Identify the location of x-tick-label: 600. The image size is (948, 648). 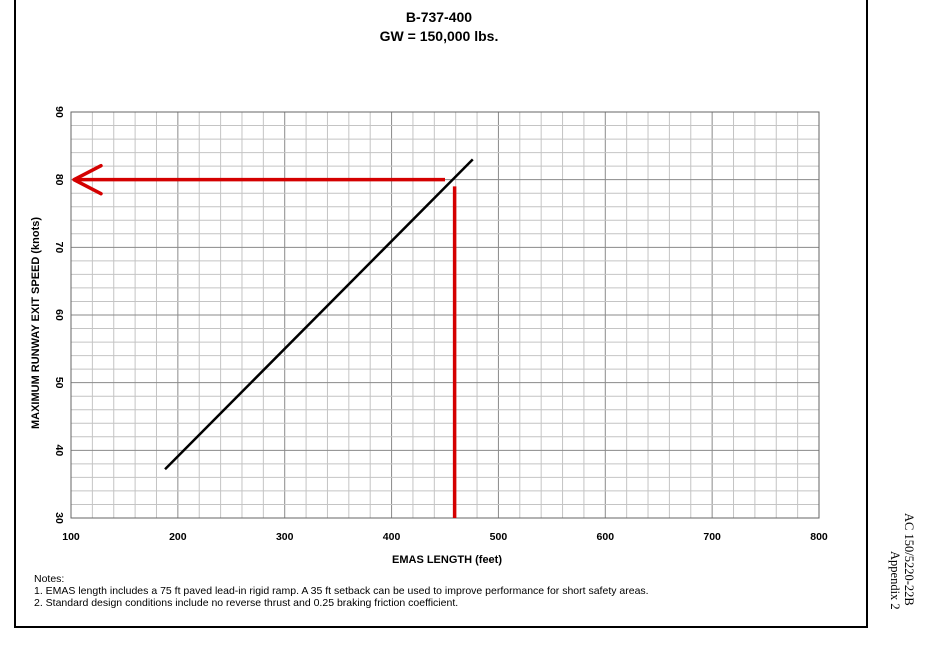
(606, 537).